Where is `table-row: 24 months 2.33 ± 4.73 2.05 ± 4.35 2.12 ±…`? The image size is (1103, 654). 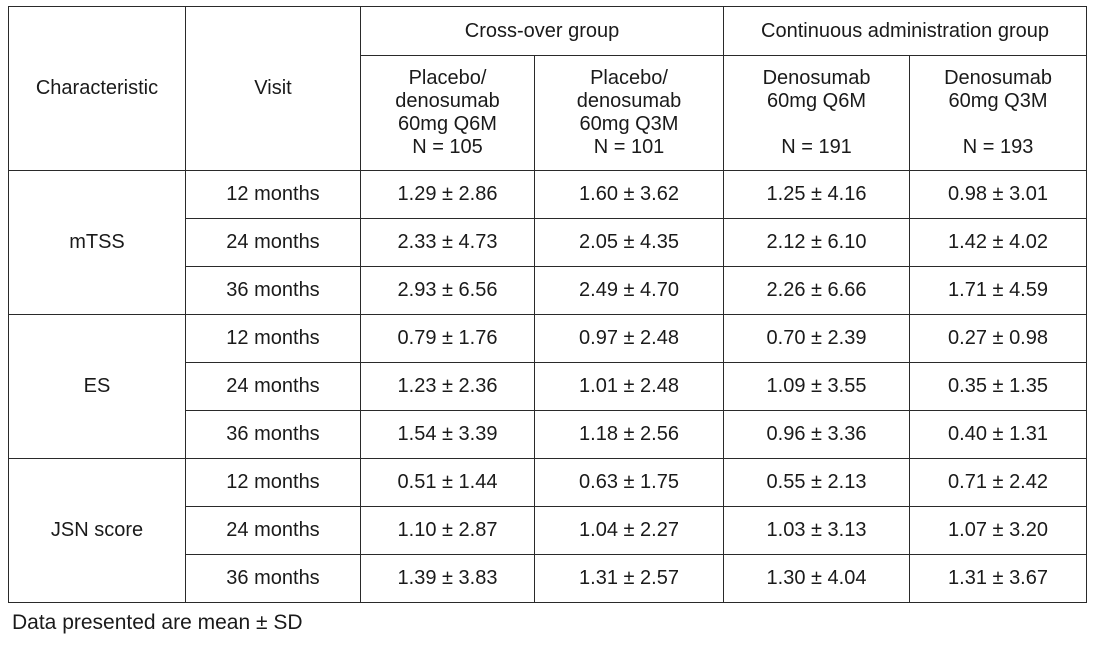
table-row: 24 months 2.33 ± 4.73 2.05 ± 4.35 2.12 ±… is located at coordinates (548, 242).